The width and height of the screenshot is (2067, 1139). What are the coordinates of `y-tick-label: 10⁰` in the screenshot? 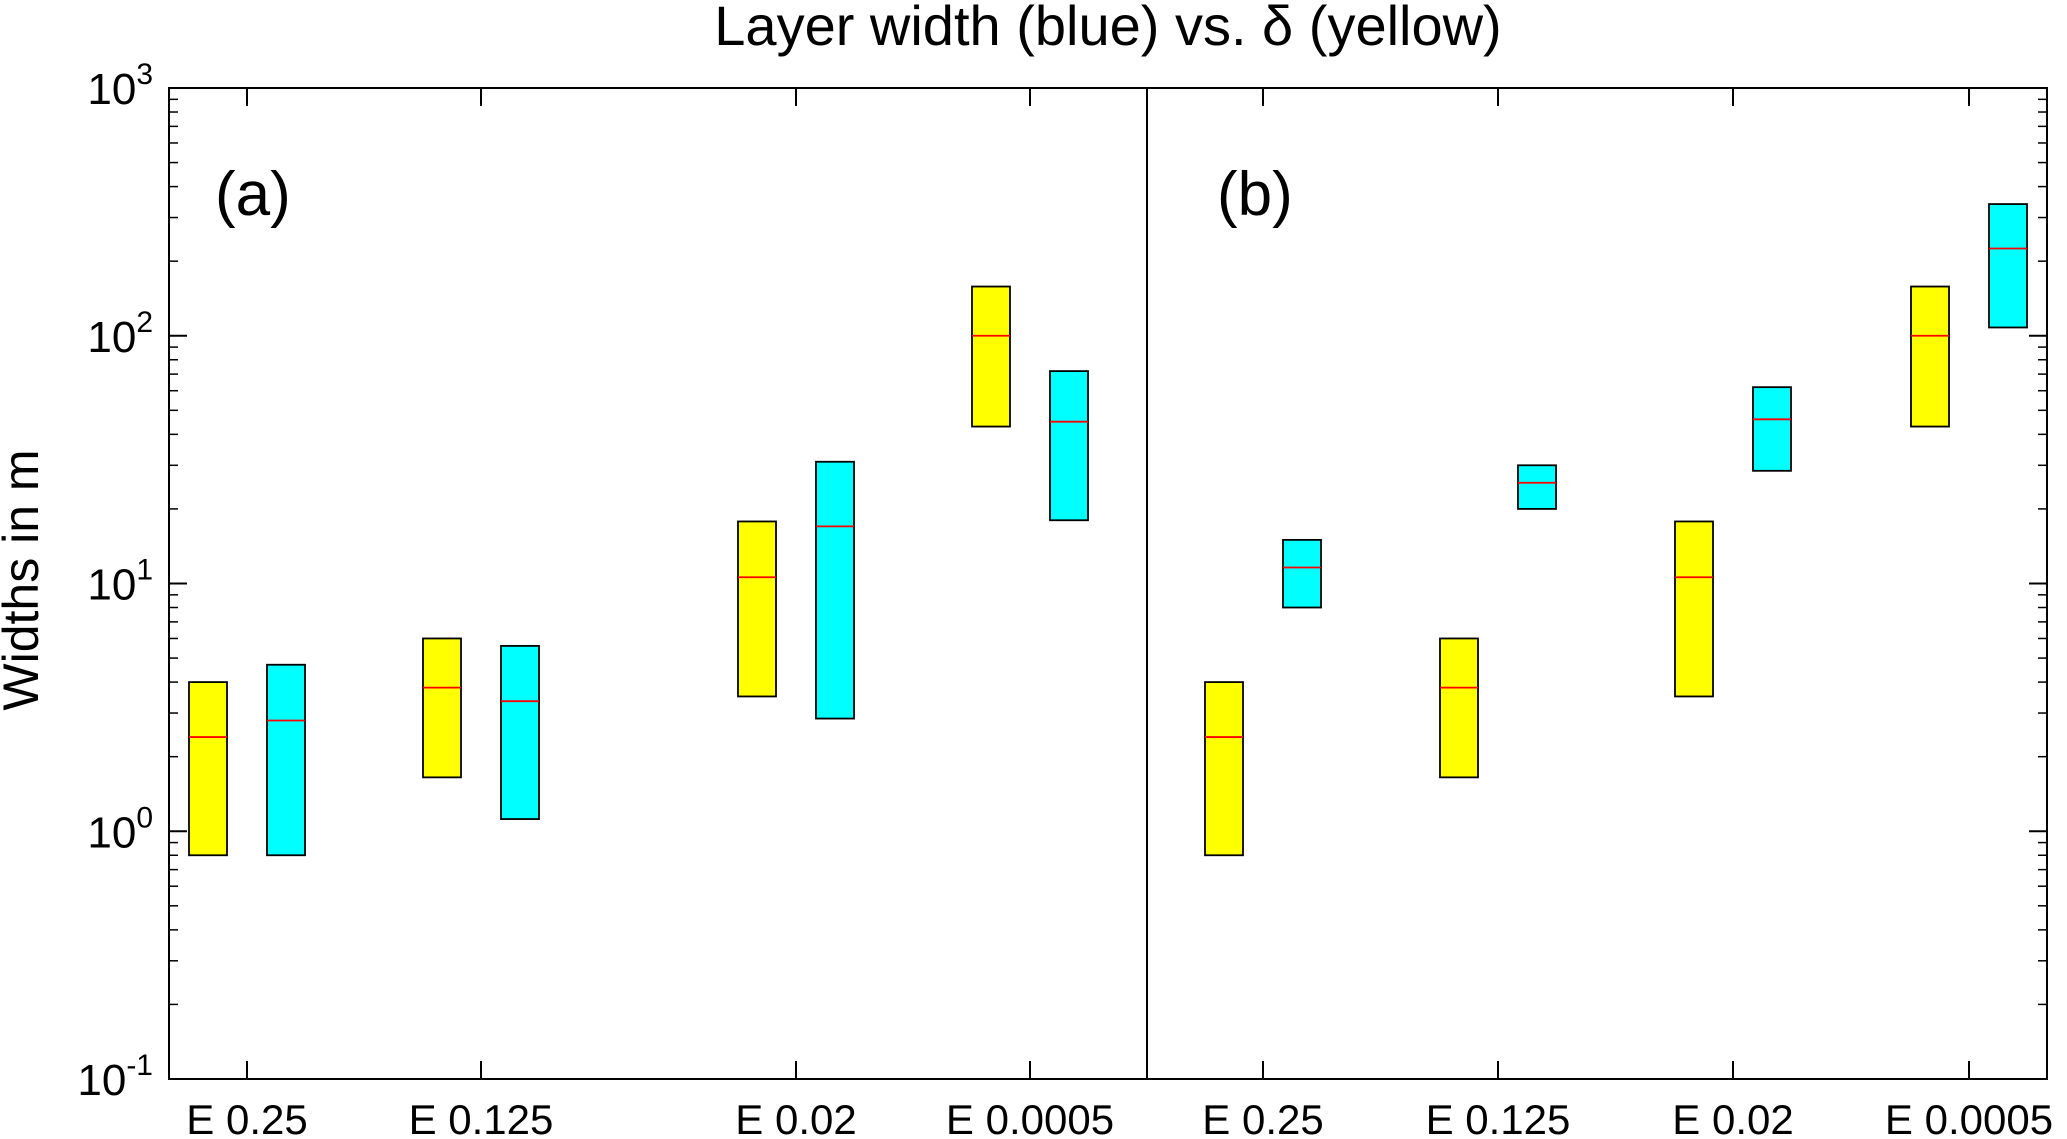 It's located at (120, 829).